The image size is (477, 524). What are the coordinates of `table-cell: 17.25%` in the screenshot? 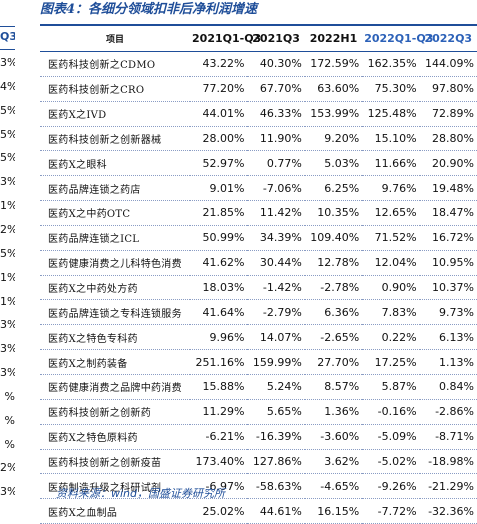 It's located at (391, 362).